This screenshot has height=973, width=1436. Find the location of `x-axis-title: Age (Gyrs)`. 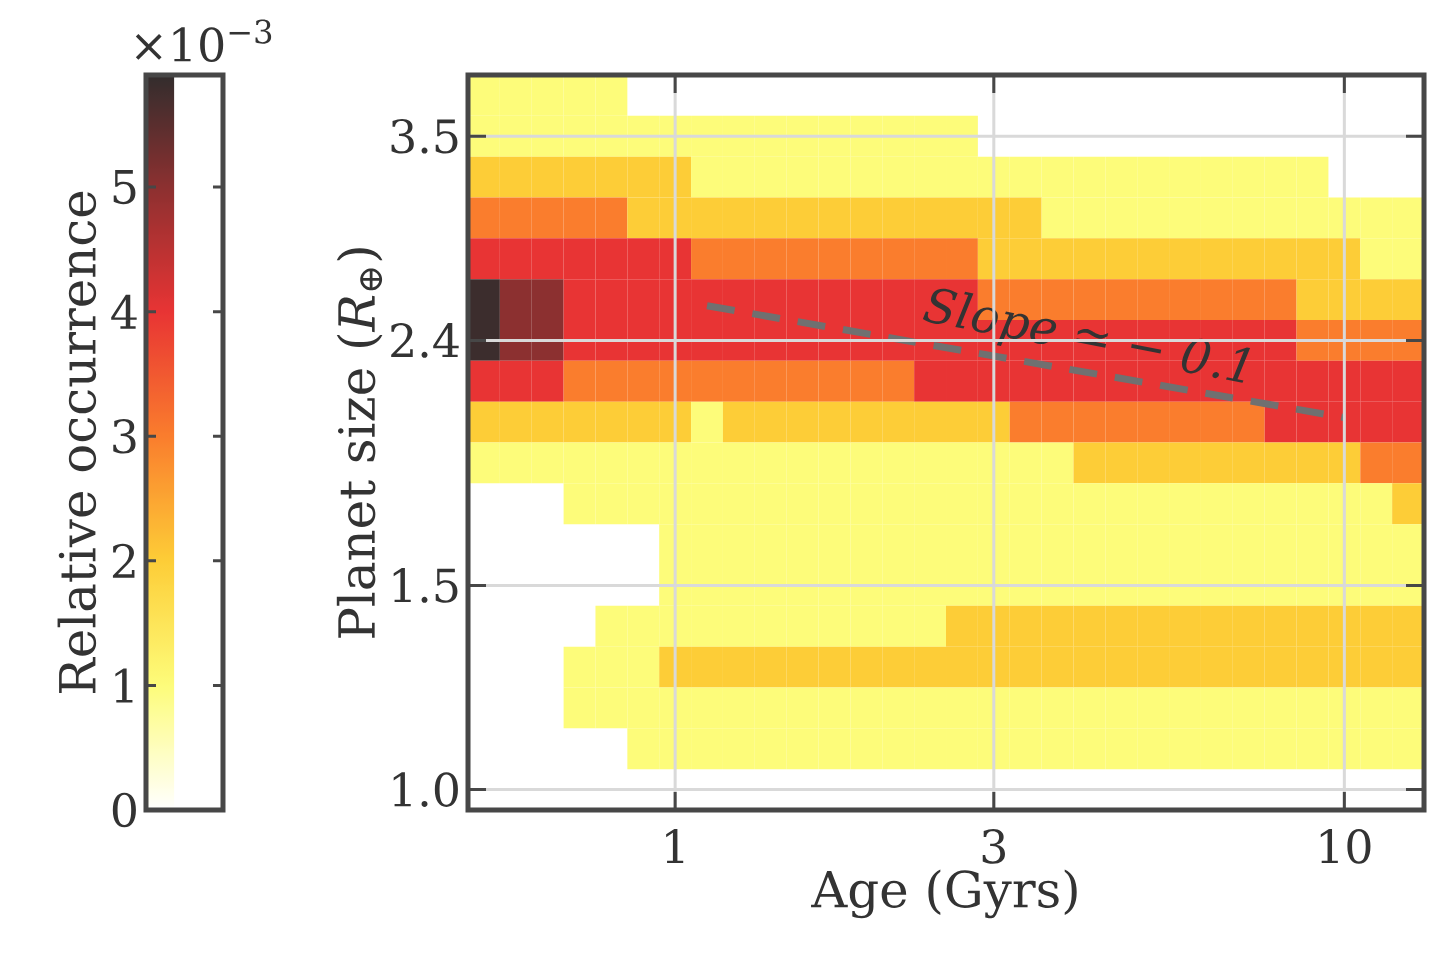

x-axis-title: Age (Gyrs) is located at coordinates (944, 894).